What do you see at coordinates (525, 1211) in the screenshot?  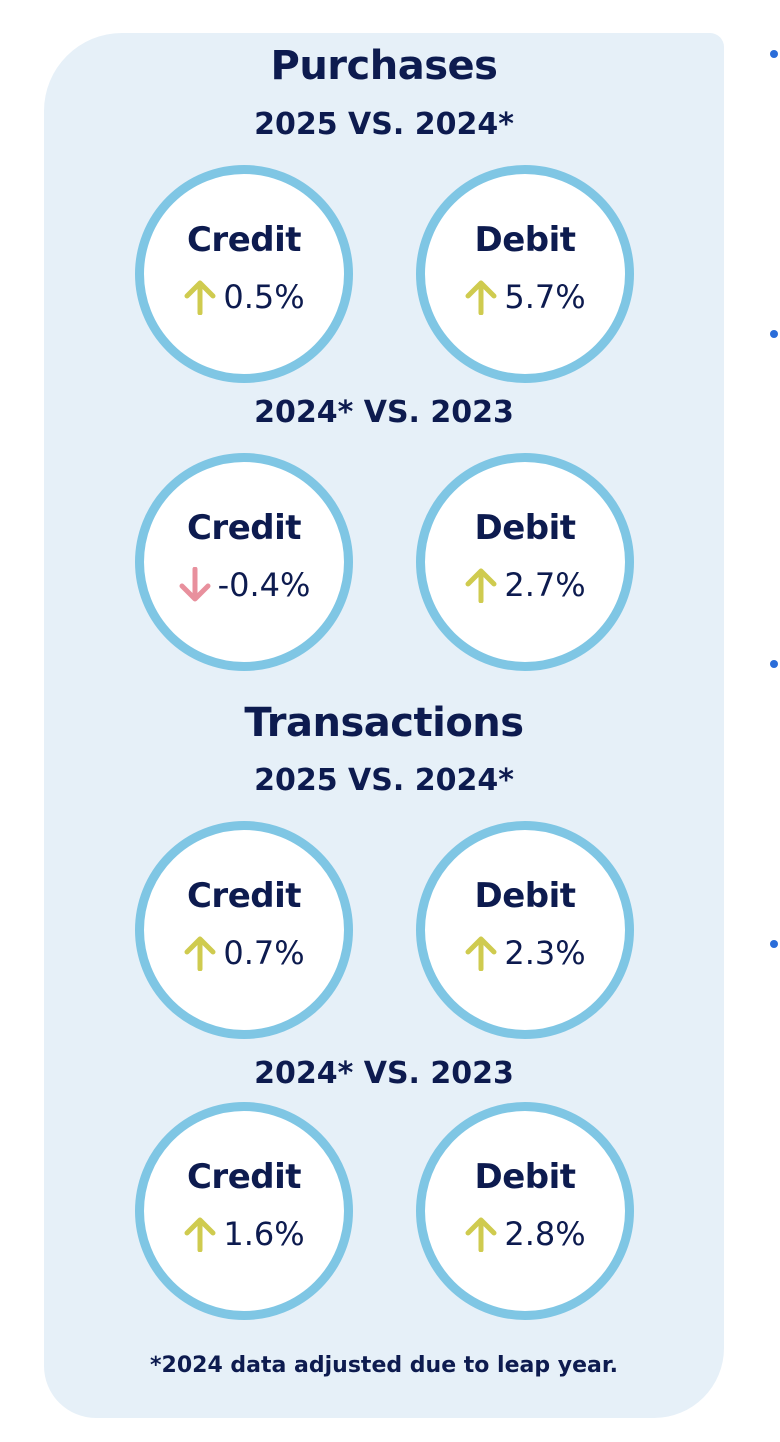 I see `transactions-p2-debit-circle: Debit 2.8%` at bounding box center [525, 1211].